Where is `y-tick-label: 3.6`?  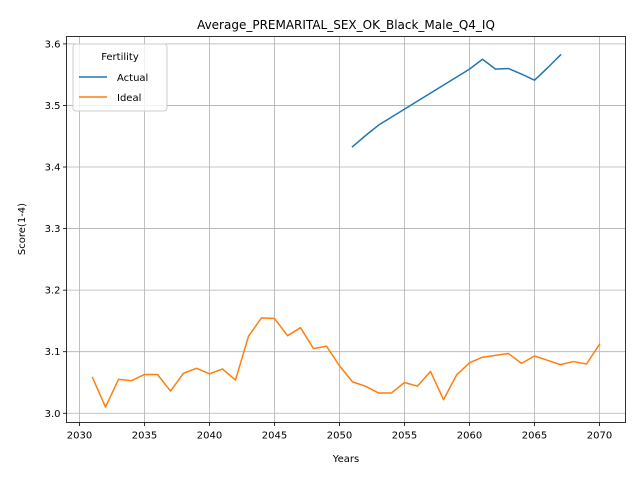 y-tick-label: 3.6 is located at coordinates (53, 44).